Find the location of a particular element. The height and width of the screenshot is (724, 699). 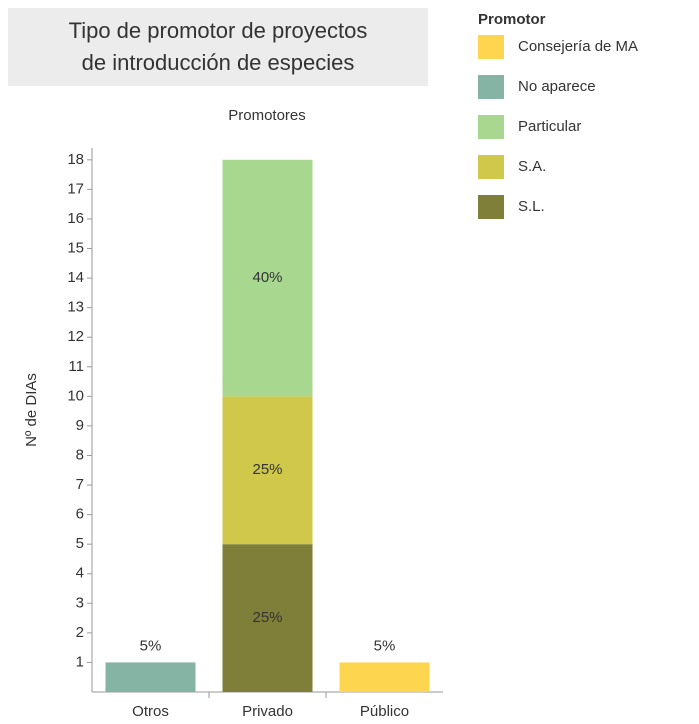

y-tick-label: 4 is located at coordinates (80, 573).